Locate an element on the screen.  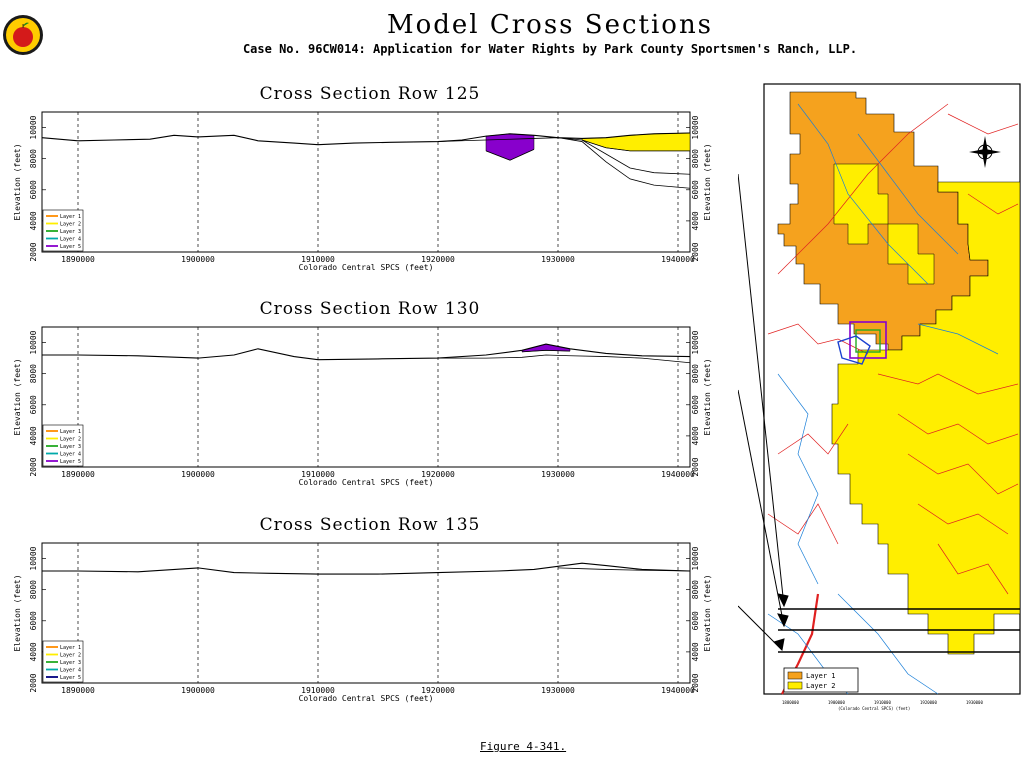
map-legend-item: Layer 2 is located at coordinates (821, 686).